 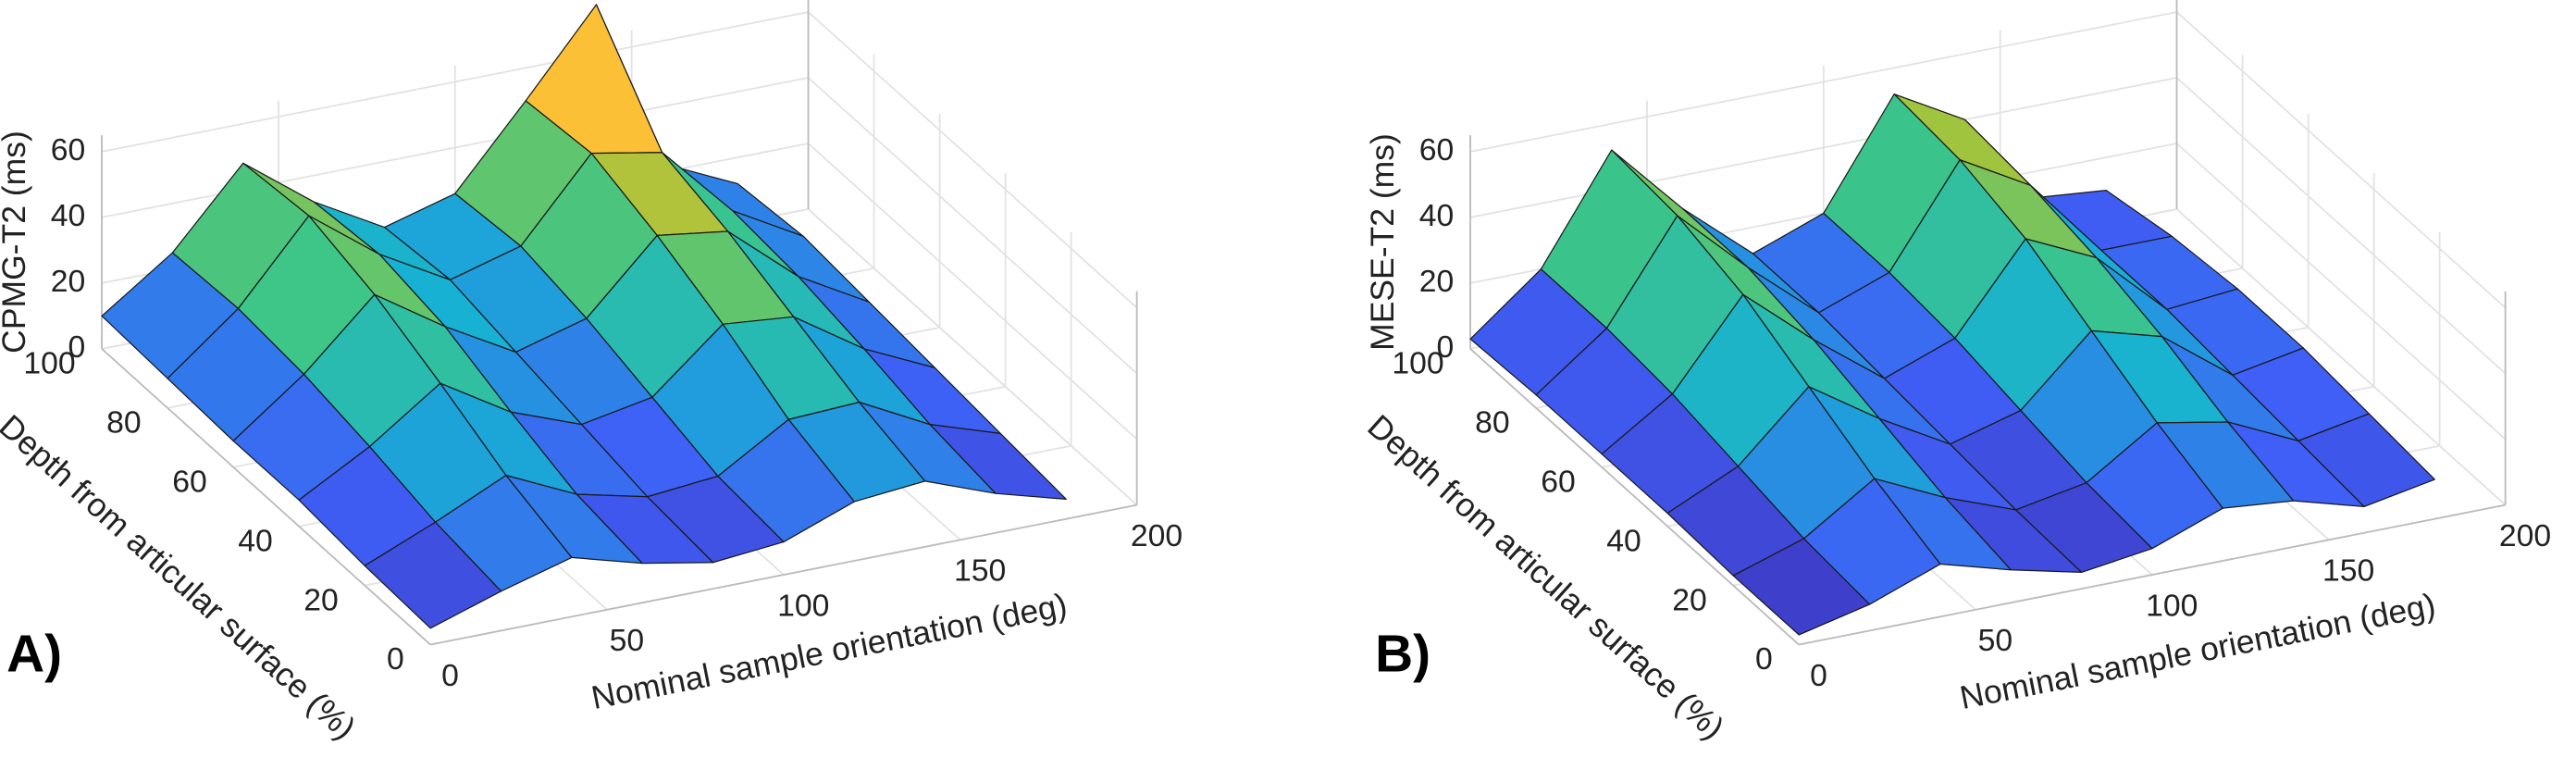 I want to click on panel-label: A), so click(x=34, y=655).